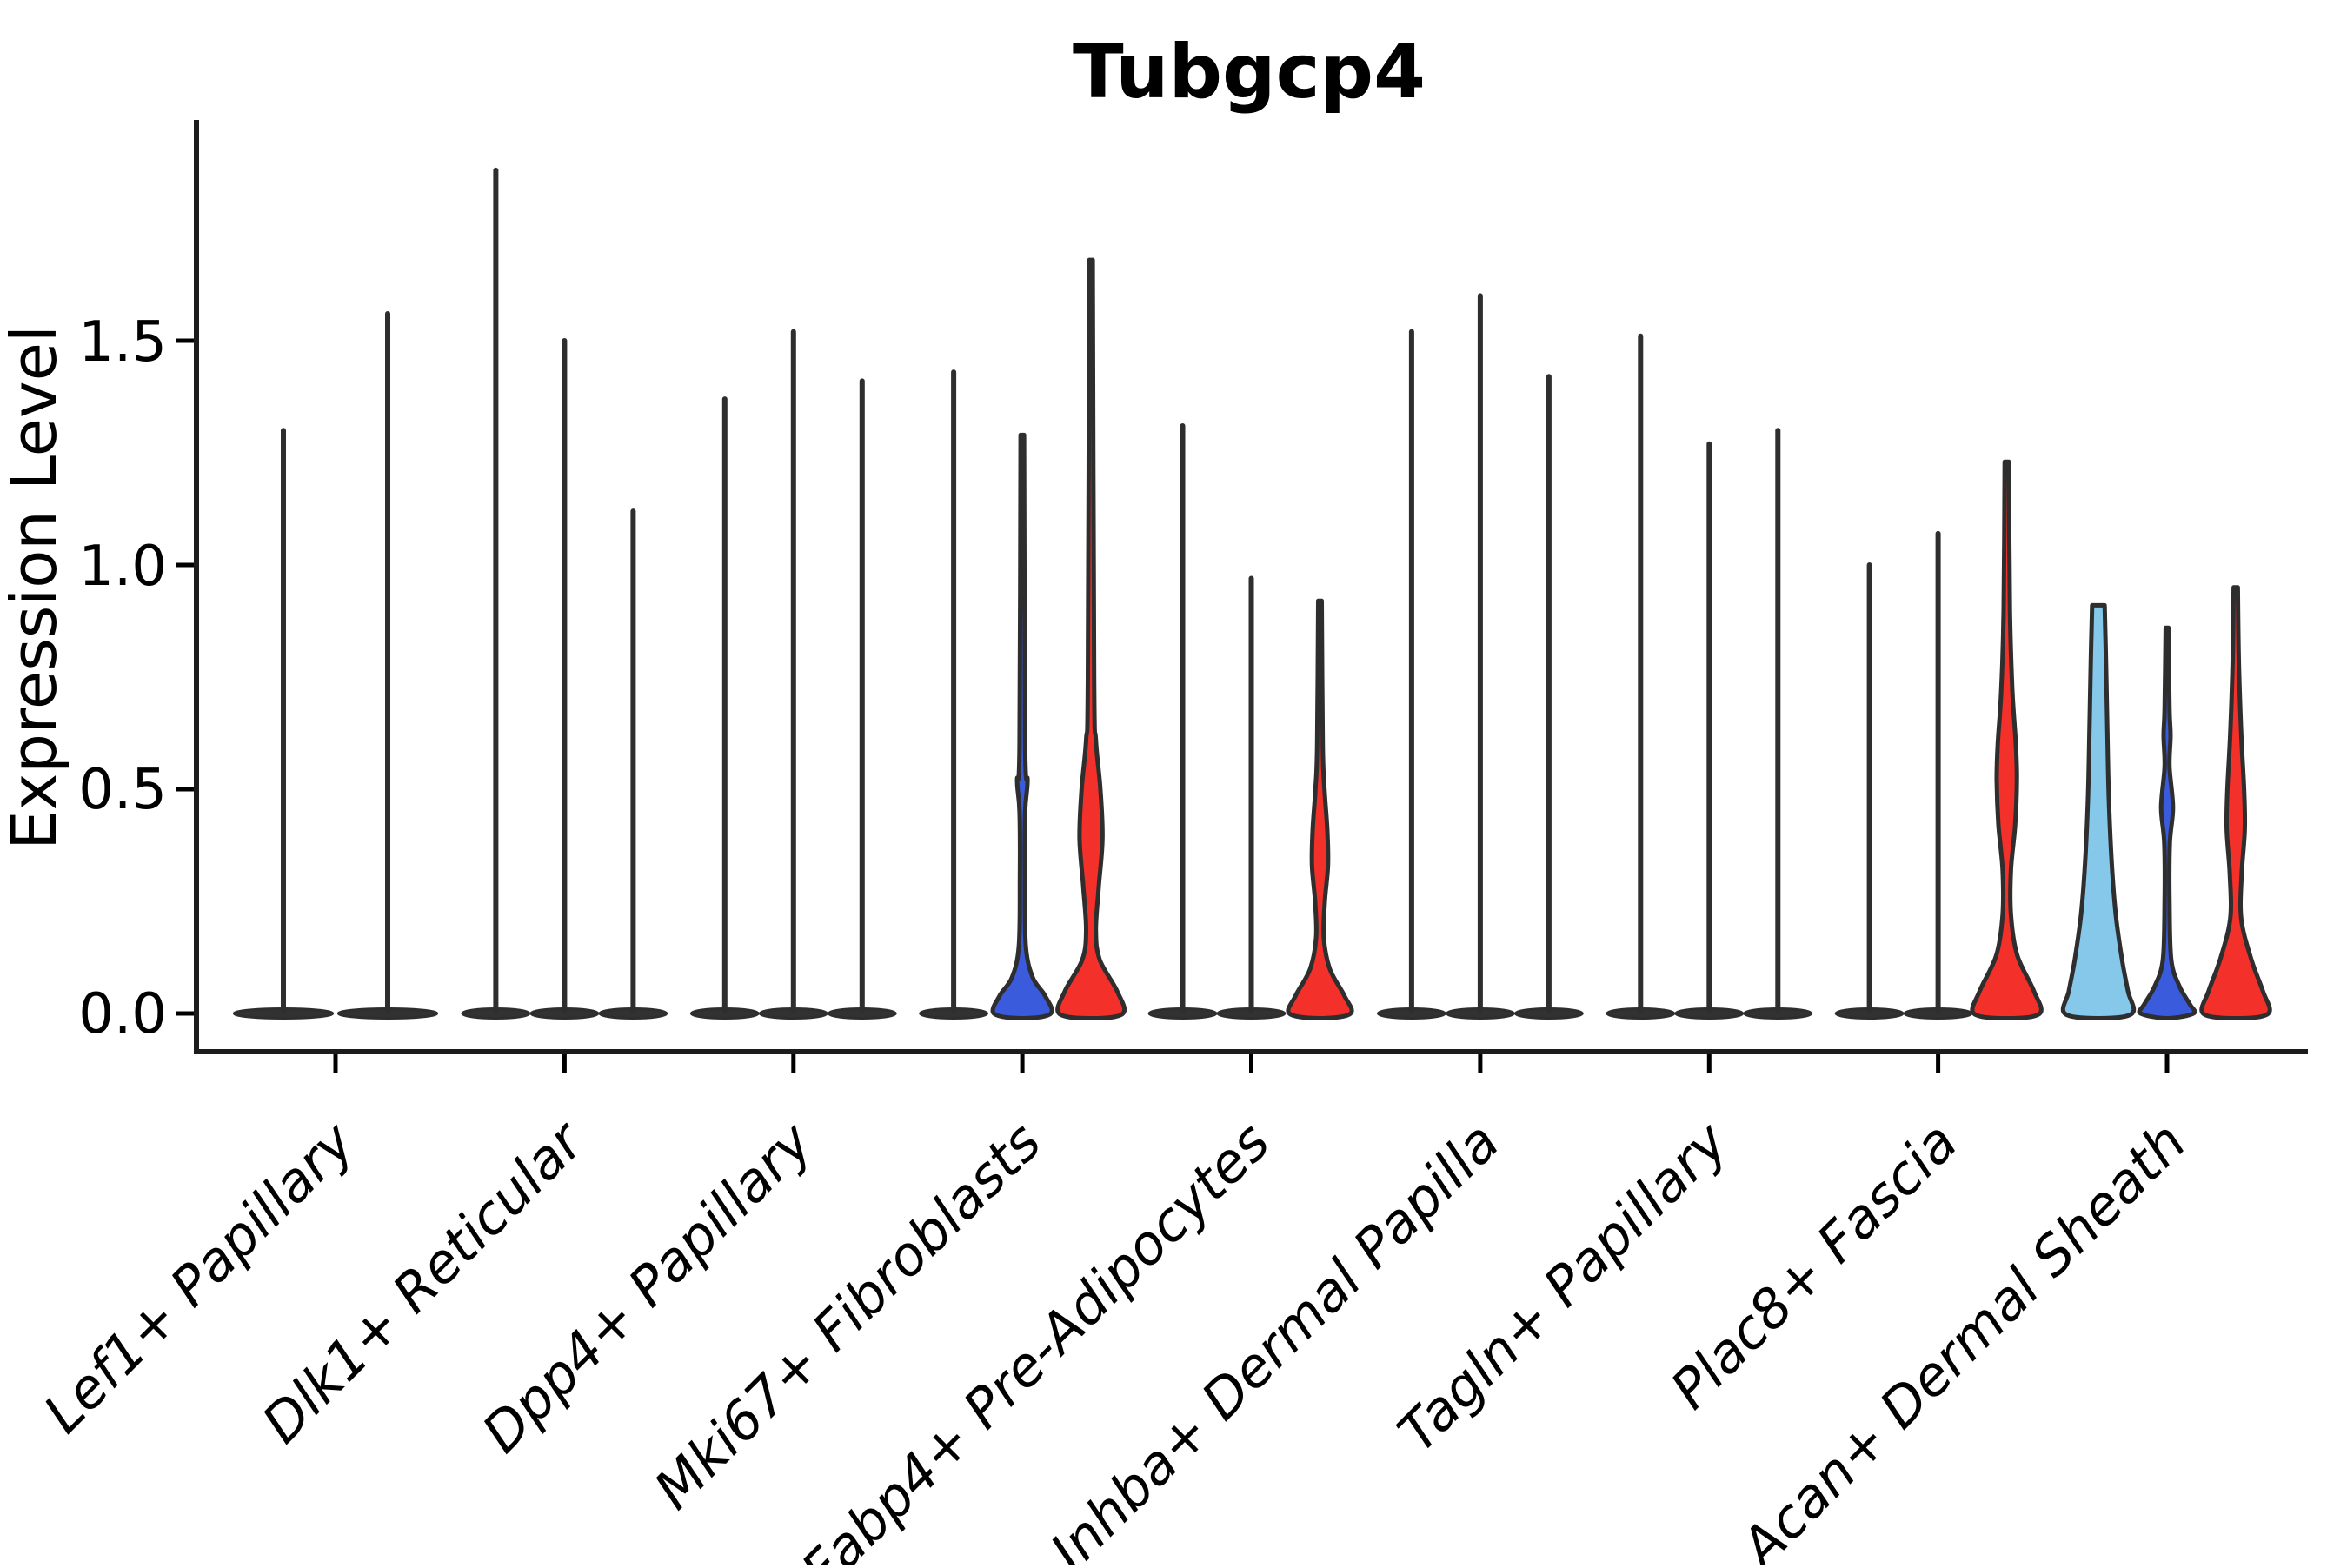 The image size is (2347, 1568). I want to click on x-label-mki67-fibroblasts: Mki67+ Fibroblasts, so click(847, 1315).